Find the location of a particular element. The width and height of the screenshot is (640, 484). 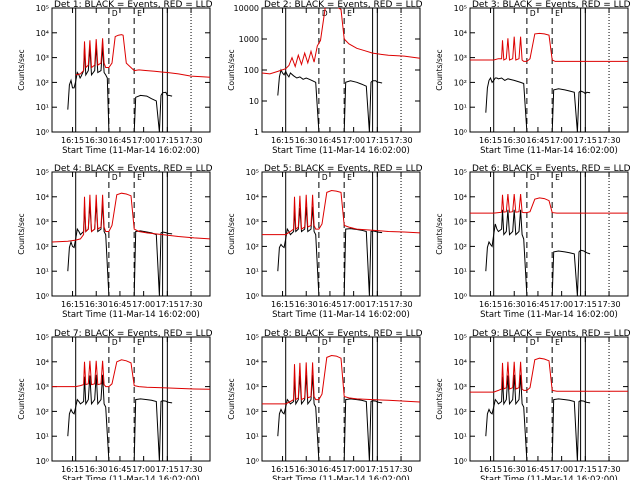

y-tick-label: 10 is located at coordinates (254, 101).